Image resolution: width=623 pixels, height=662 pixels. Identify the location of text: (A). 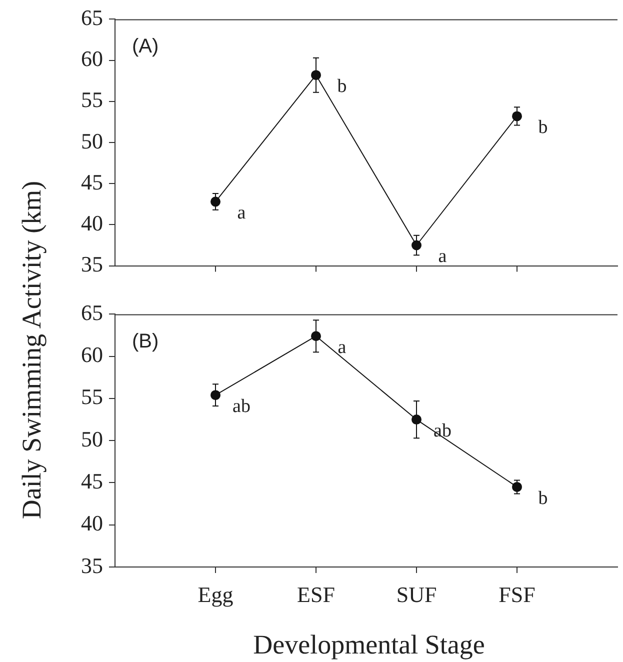
(145, 47).